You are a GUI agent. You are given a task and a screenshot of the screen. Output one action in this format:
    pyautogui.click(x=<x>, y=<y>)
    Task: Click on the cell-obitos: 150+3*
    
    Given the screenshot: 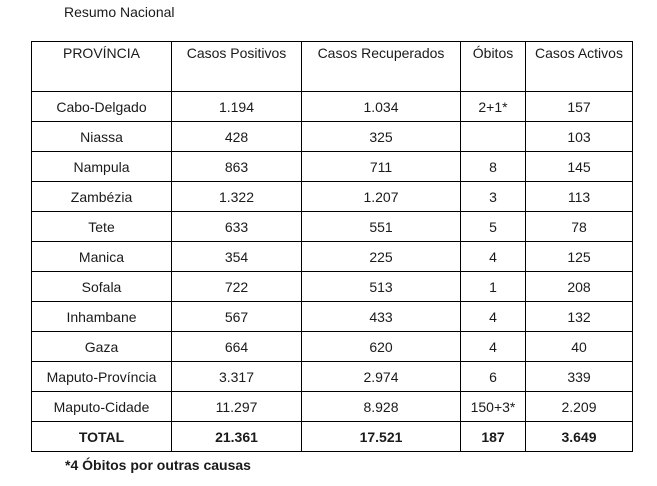 What is the action you would take?
    pyautogui.click(x=493, y=406)
    